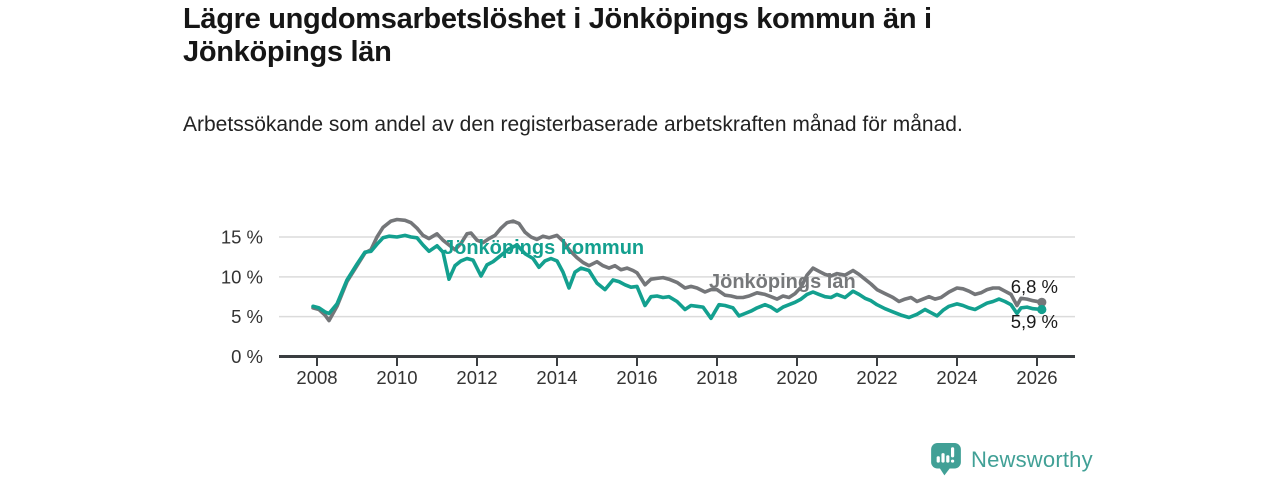 The width and height of the screenshot is (1280, 480). What do you see at coordinates (316, 377) in the screenshot?
I see `x-tick-label: 2008` at bounding box center [316, 377].